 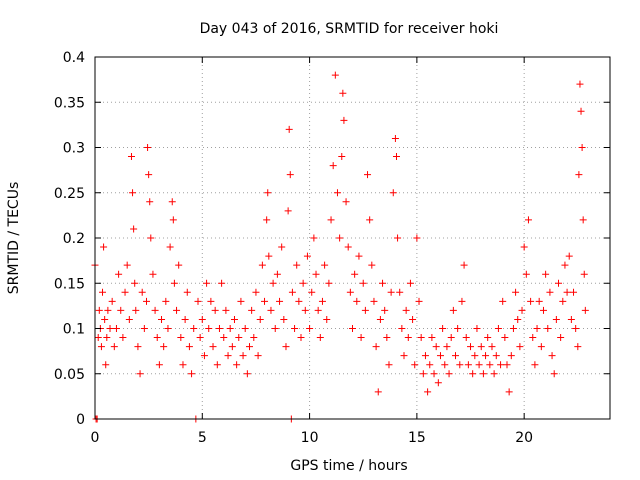 I want to click on x-tick-label: 15, so click(x=417, y=438).